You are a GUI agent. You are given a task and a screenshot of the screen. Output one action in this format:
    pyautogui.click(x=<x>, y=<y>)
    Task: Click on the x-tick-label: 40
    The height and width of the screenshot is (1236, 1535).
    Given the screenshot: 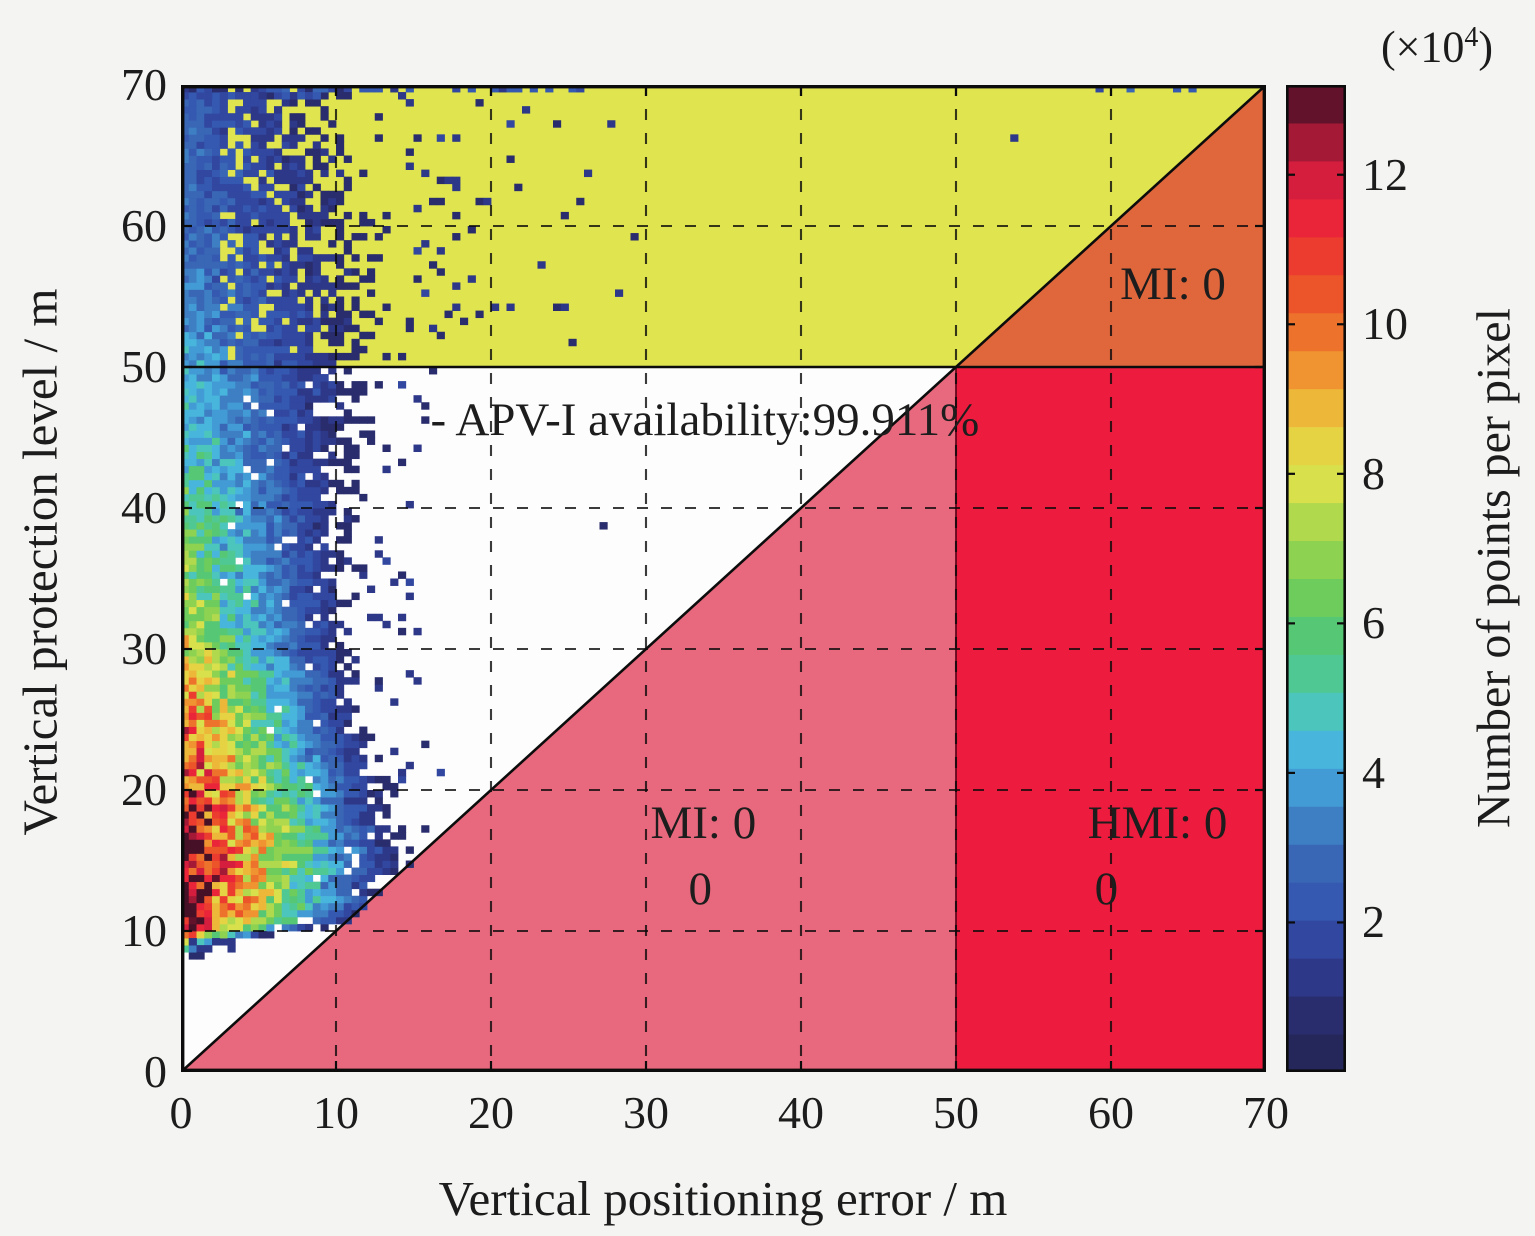 What is the action you would take?
    pyautogui.click(x=801, y=1112)
    